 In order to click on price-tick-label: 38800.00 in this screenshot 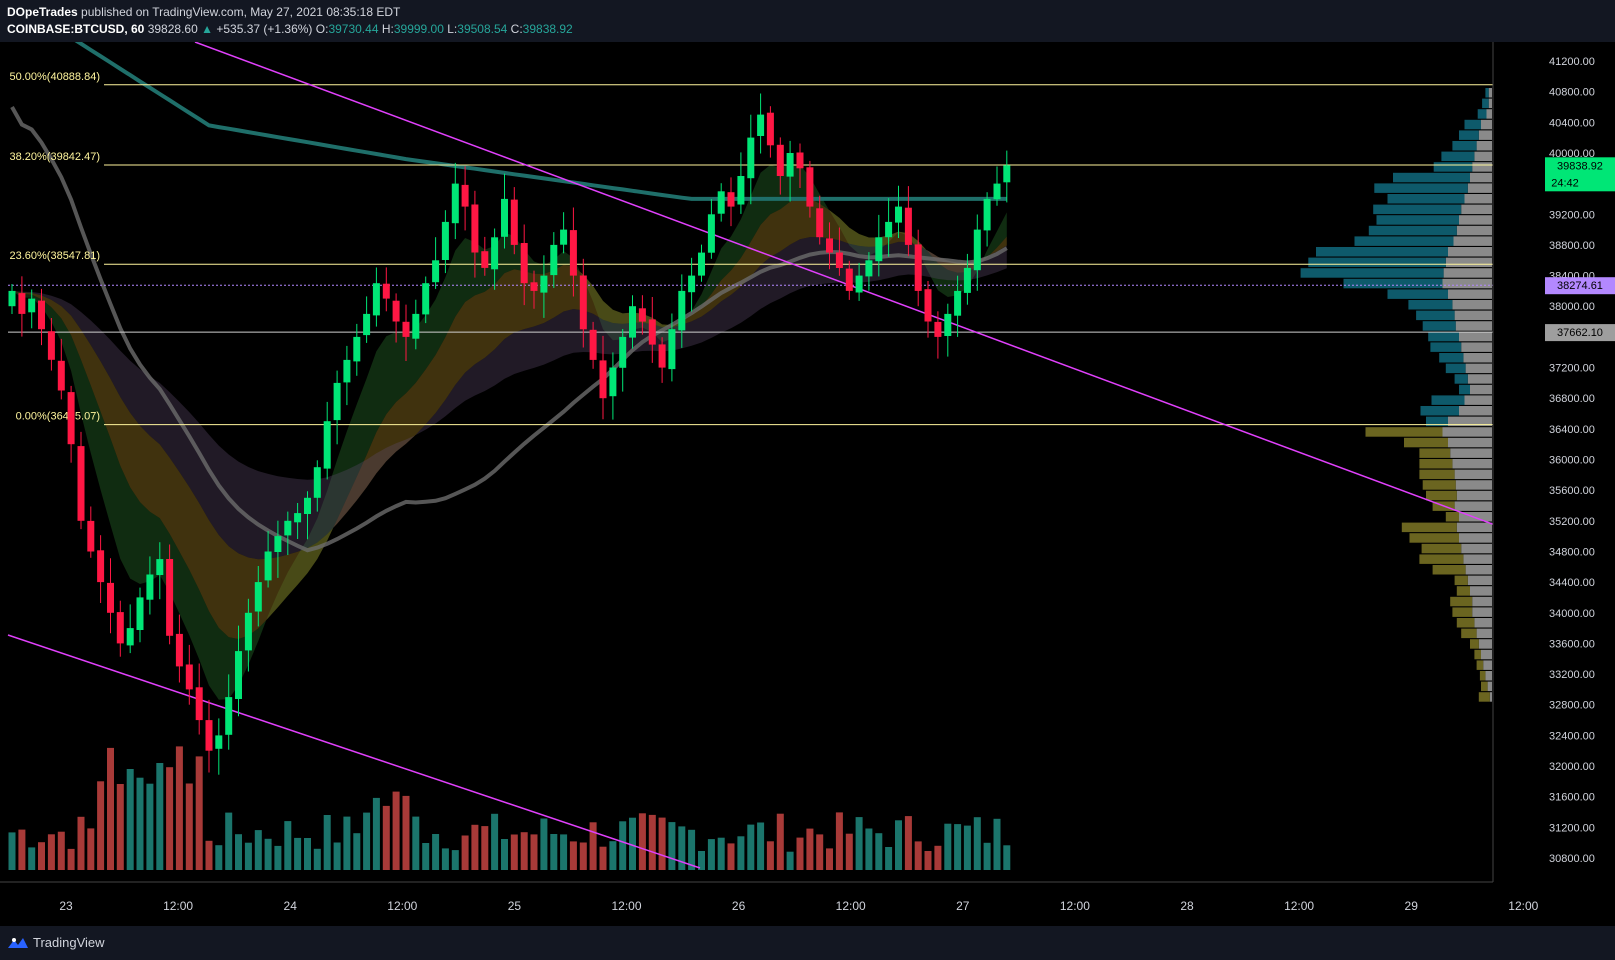, I will do `click(1572, 246)`.